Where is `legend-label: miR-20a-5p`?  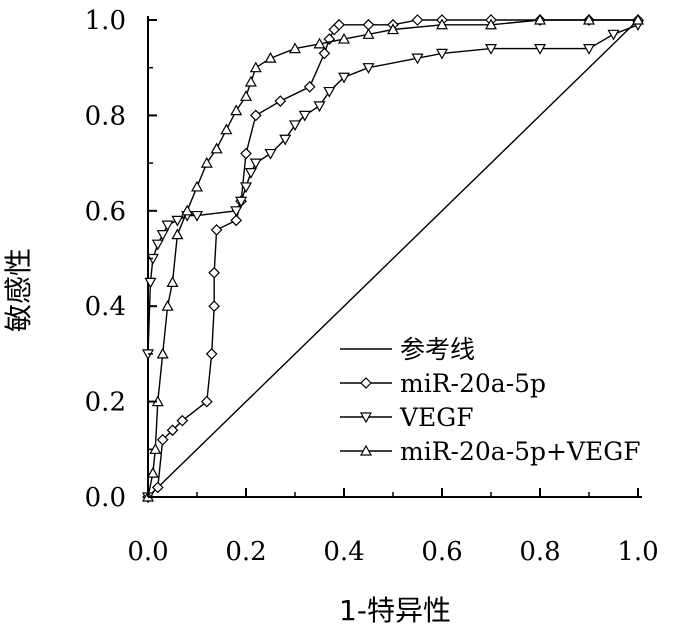 legend-label: miR-20a-5p is located at coordinates (473, 383).